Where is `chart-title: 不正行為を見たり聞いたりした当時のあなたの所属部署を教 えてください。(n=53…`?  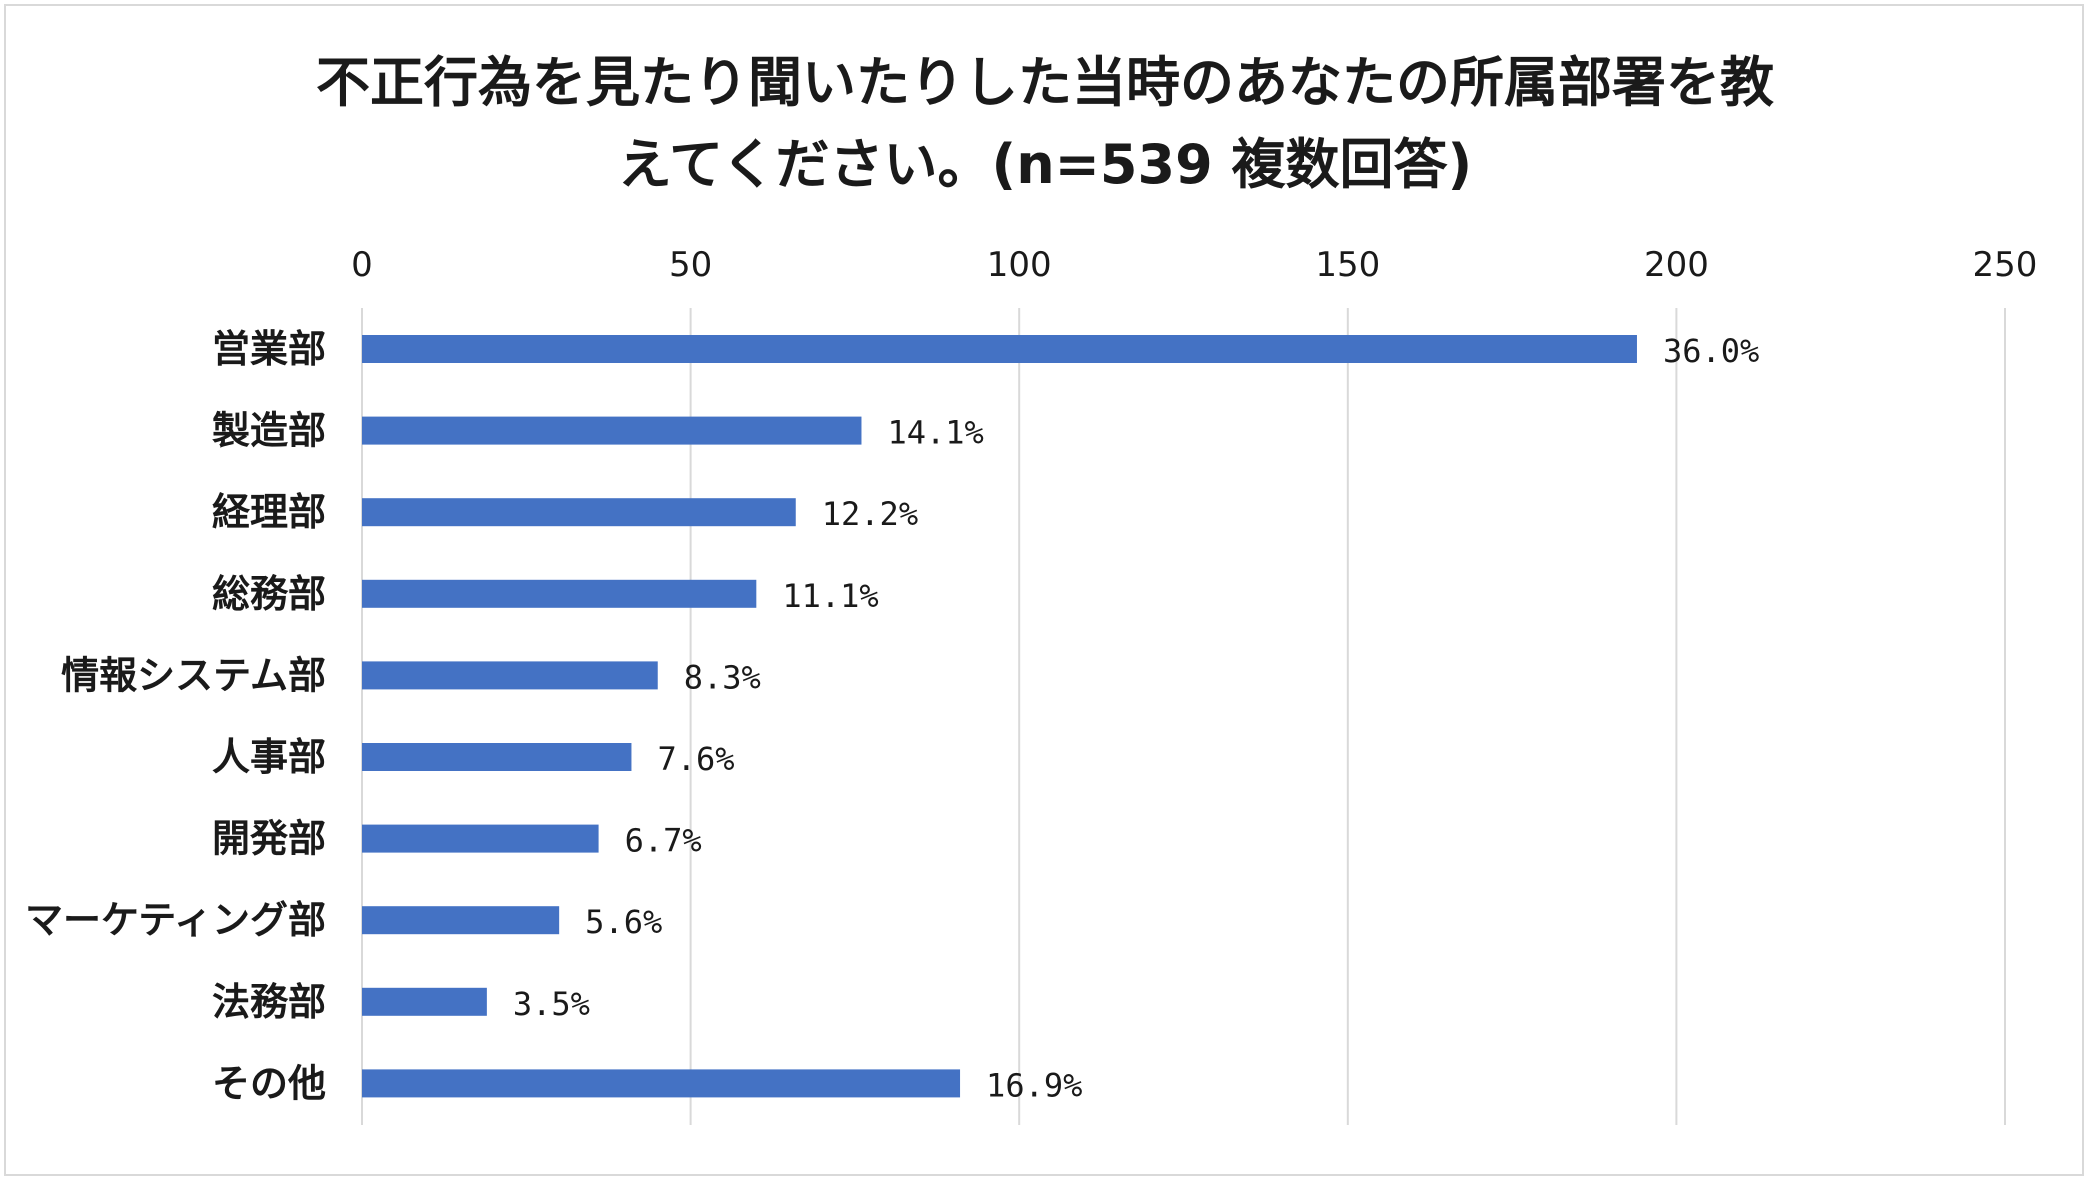 chart-title: 不正行為を見たり聞いたりした当時のあなたの所属部署を教 えてください。(n=53… is located at coordinates (1045, 124).